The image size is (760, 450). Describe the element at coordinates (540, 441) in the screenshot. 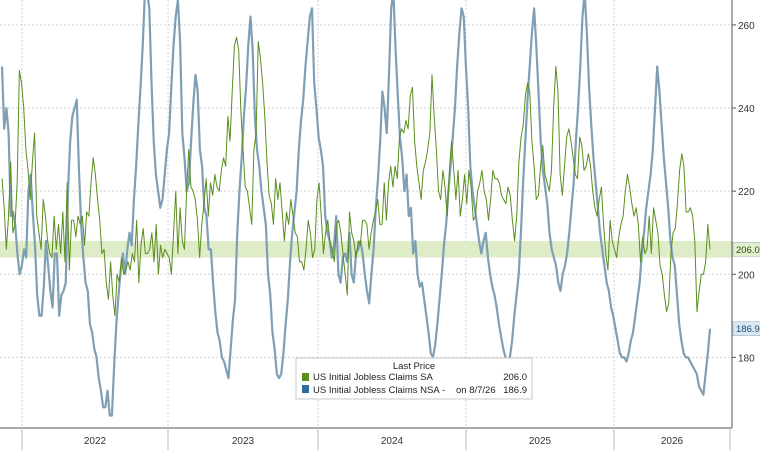

I see `x-tick-label: 2025` at that location.